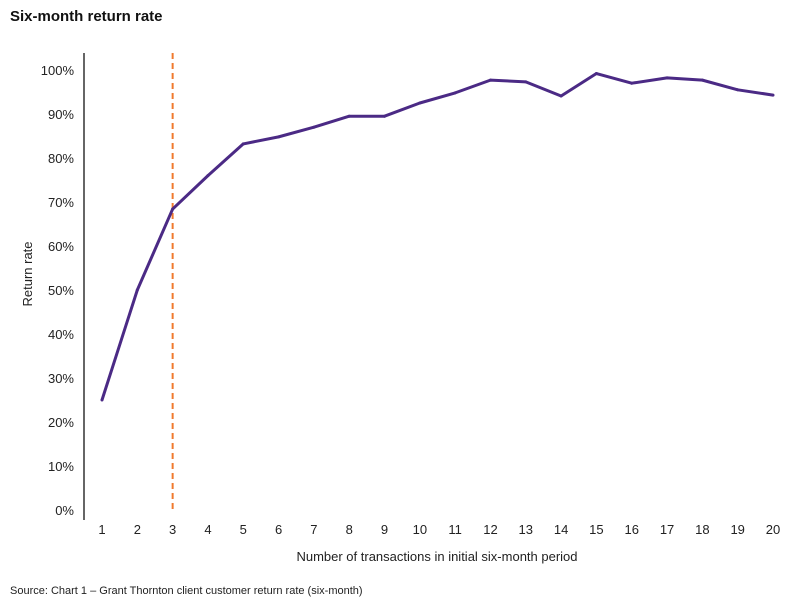 This screenshot has width=800, height=608. Describe the element at coordinates (384, 529) in the screenshot. I see `x-tick-label: 9` at that location.